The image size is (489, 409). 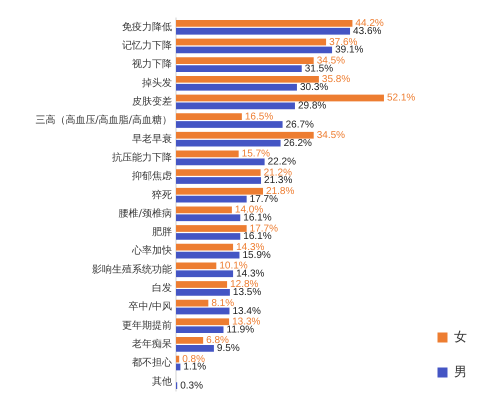 What do you see at coordinates (298, 143) in the screenshot?
I see `data-label: 26.2%` at bounding box center [298, 143].